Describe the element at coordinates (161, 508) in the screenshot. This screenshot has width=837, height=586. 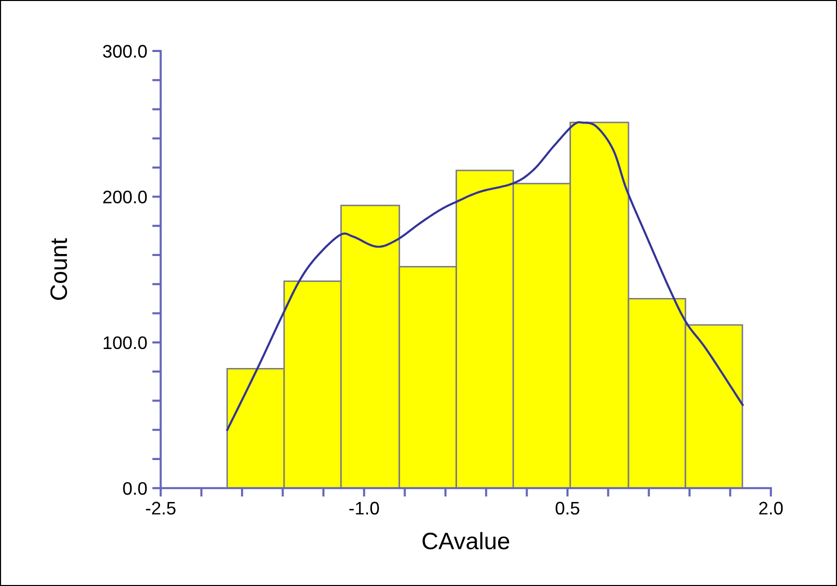
I see `x-tick-label: -2.5` at that location.